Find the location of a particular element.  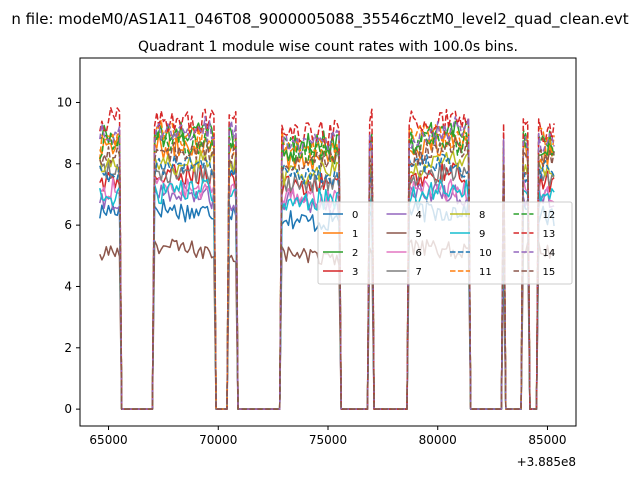

x-tick-label: 80000 is located at coordinates (438, 440).